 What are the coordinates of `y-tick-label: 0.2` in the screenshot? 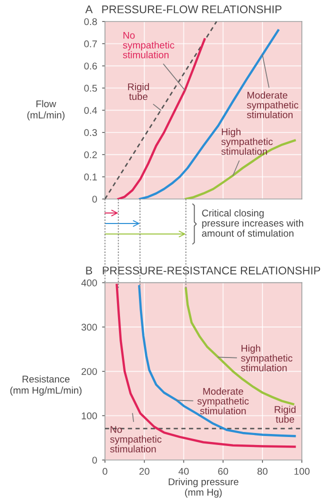 It's located at (90, 154).